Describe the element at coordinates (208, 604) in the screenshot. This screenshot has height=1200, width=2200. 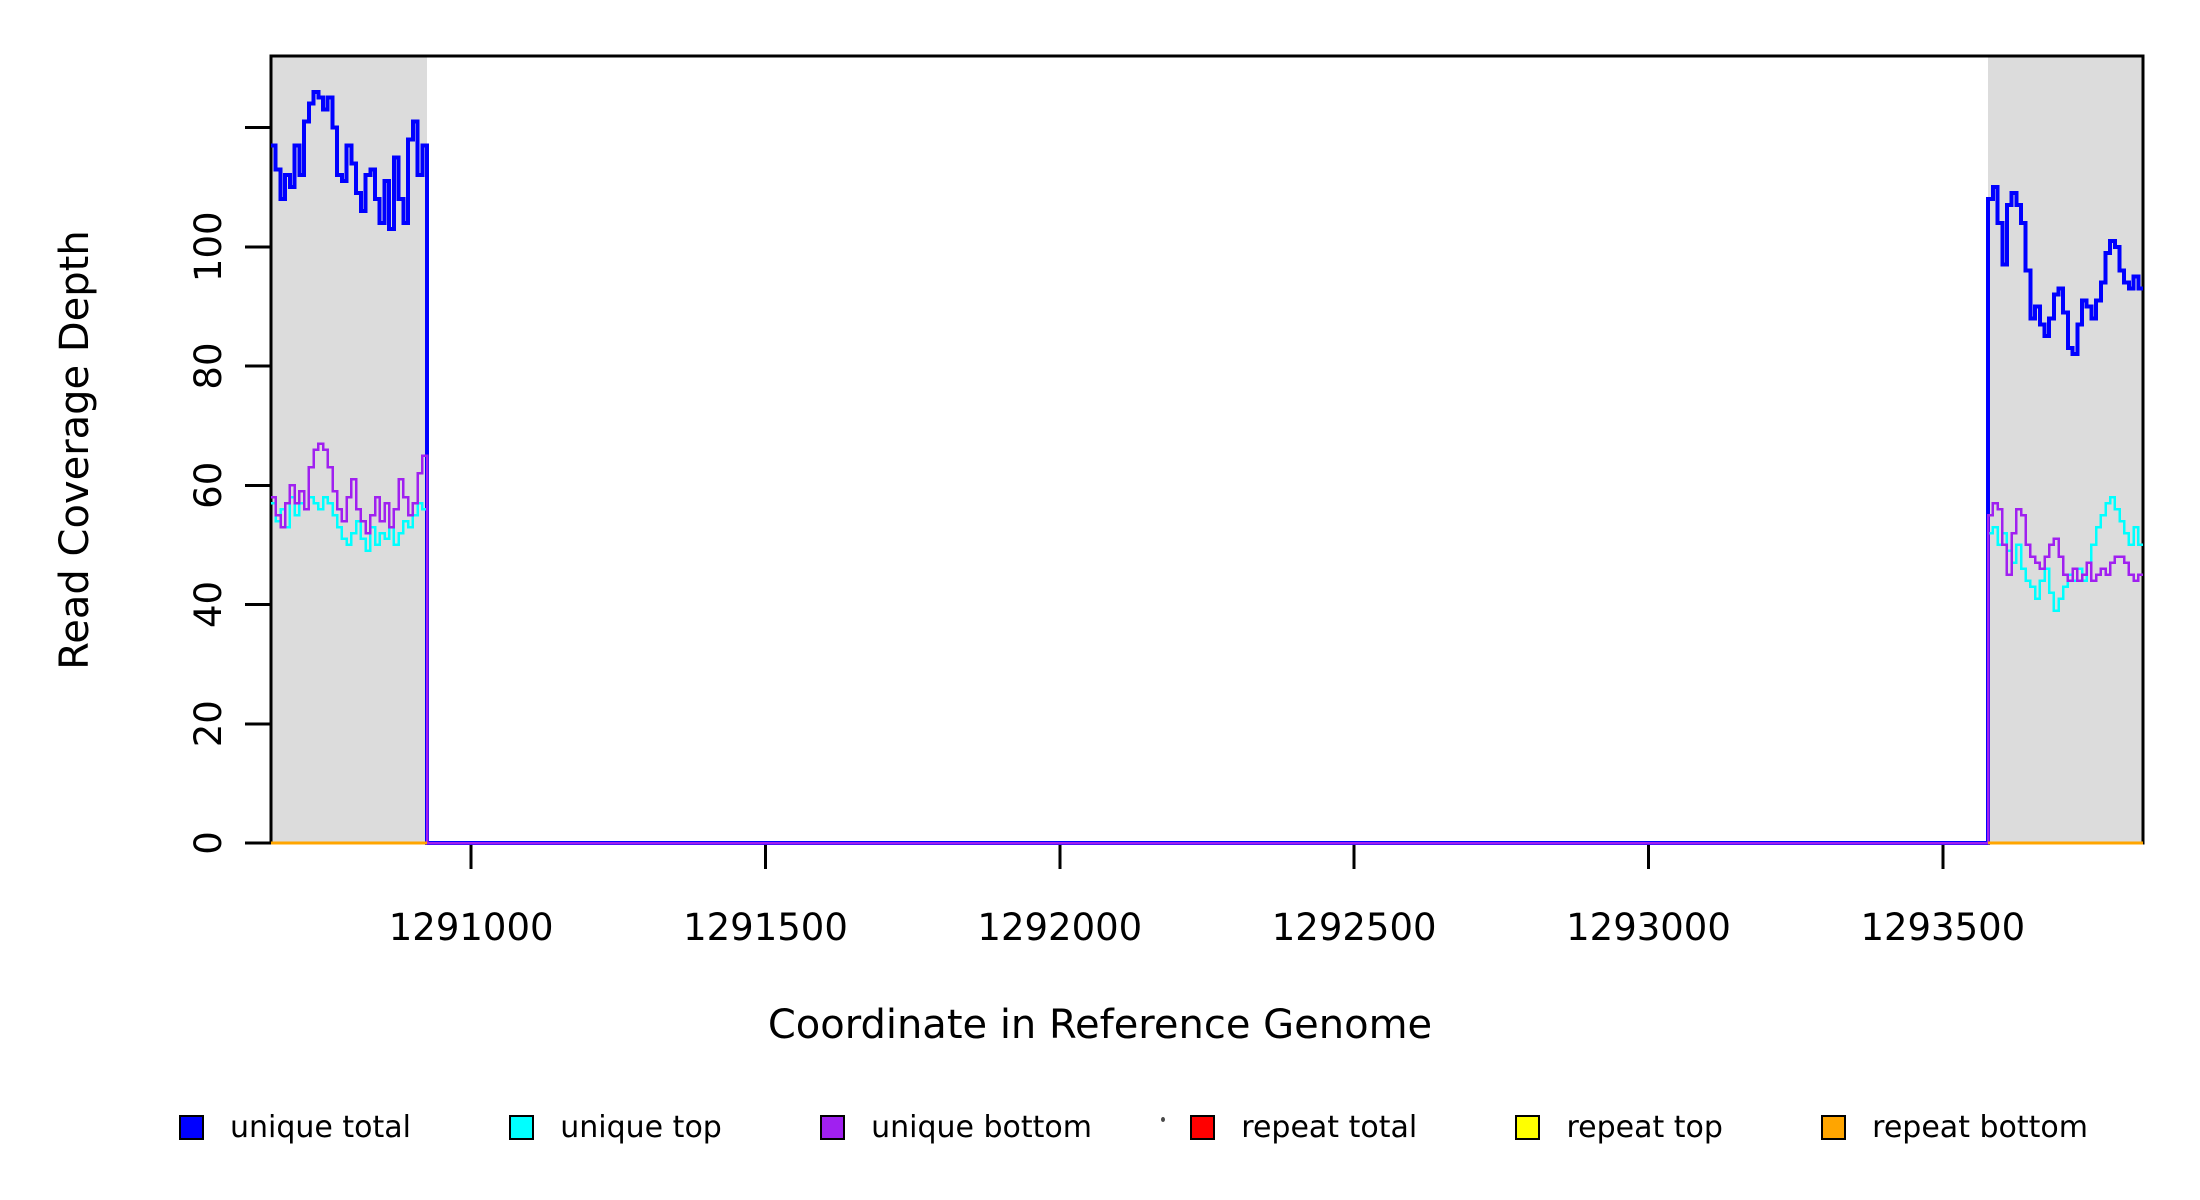
I see `y-axis-tick-label: 40` at that location.